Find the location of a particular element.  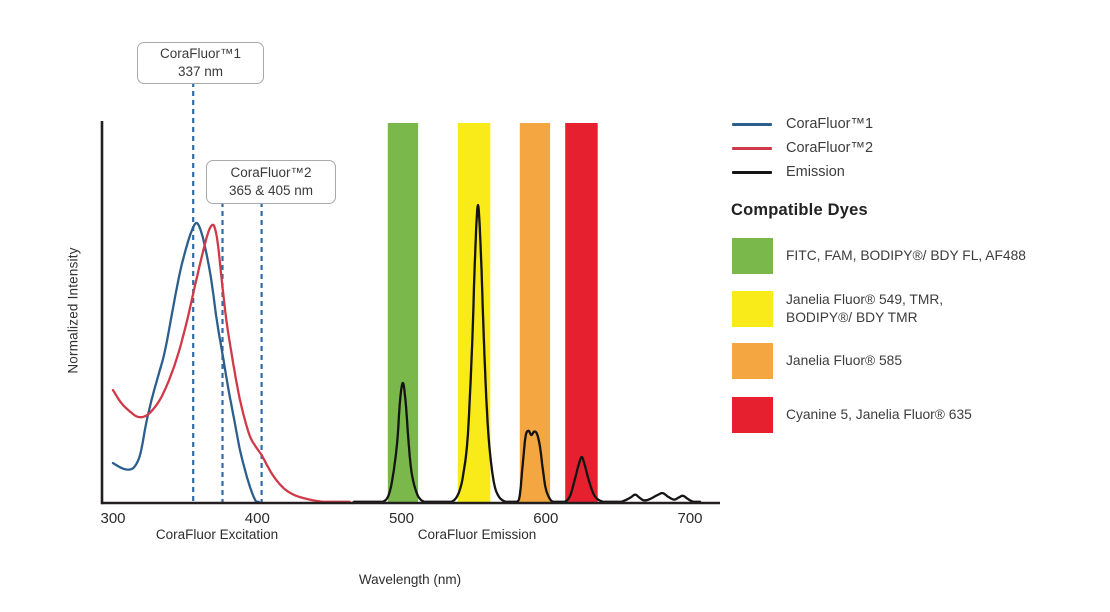

annotation-title: CoraFluor™2 is located at coordinates (271, 172).